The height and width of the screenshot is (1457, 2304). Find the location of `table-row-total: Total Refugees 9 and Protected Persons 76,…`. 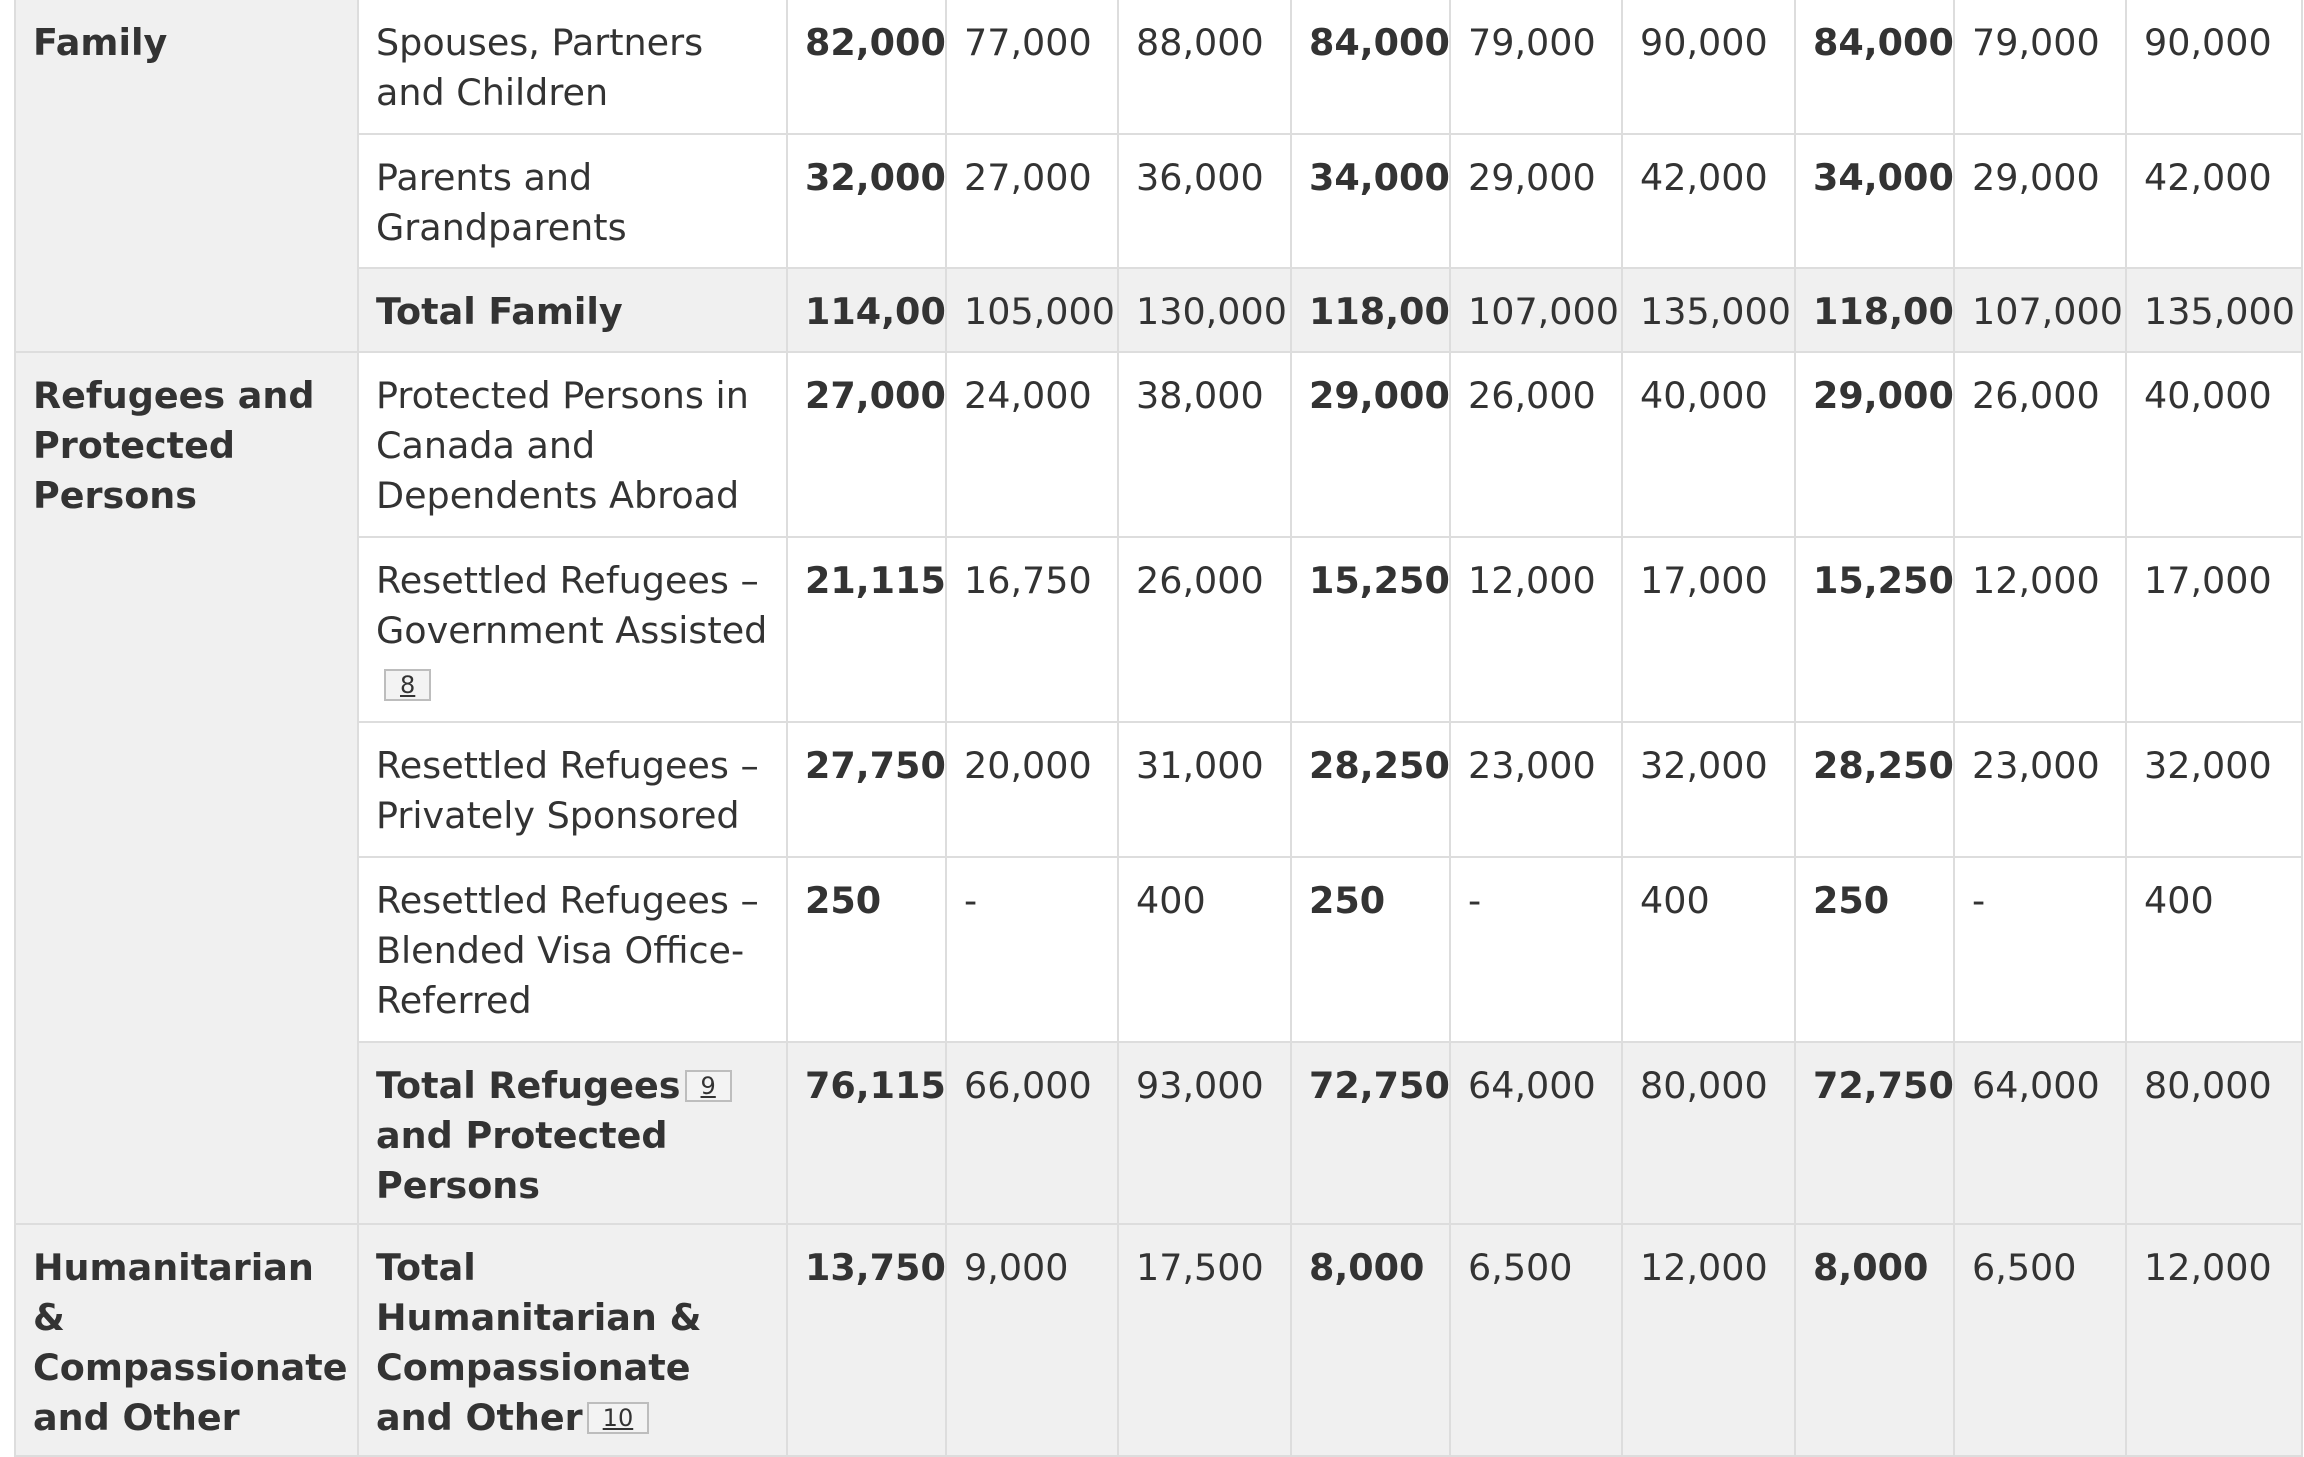

table-row-total: Total Refugees 9 and Protected Persons 76,… is located at coordinates (1159, 1133).